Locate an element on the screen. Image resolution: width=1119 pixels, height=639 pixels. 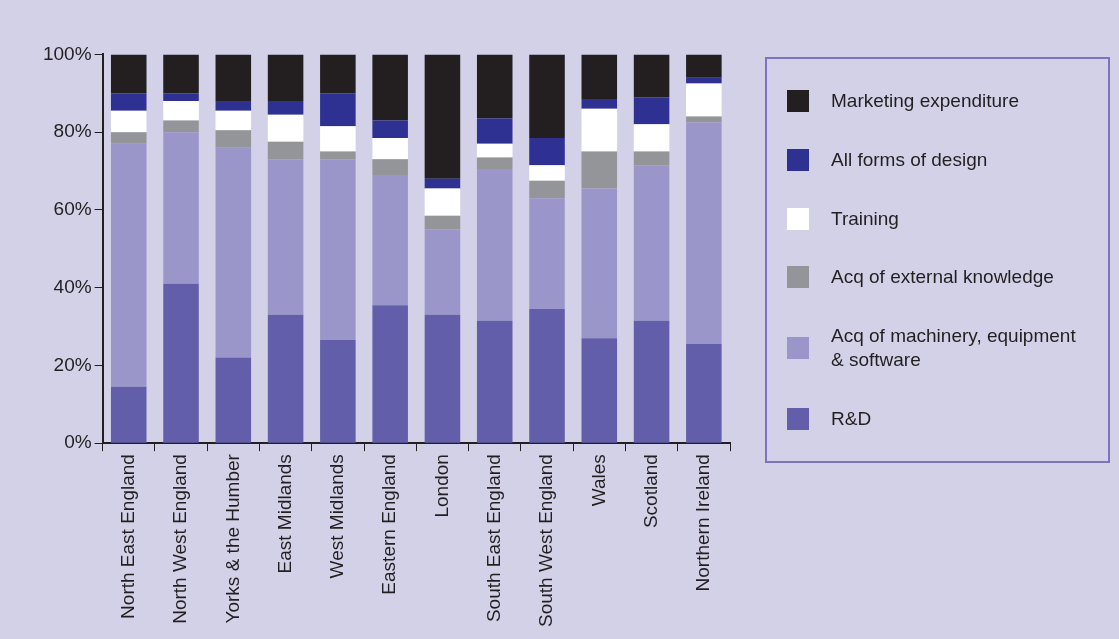
x-tick-label: South East England is located at coordinates (493, 538).